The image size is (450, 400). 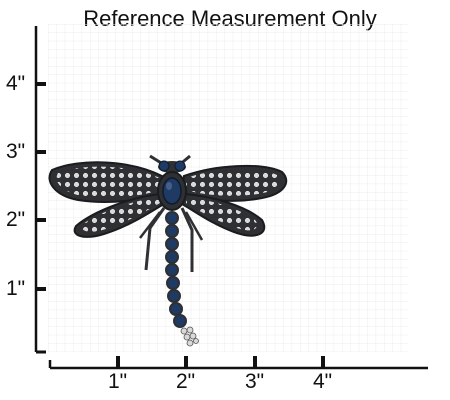 What do you see at coordinates (16, 83) in the screenshot?
I see `y-tick-label: 4"` at bounding box center [16, 83].